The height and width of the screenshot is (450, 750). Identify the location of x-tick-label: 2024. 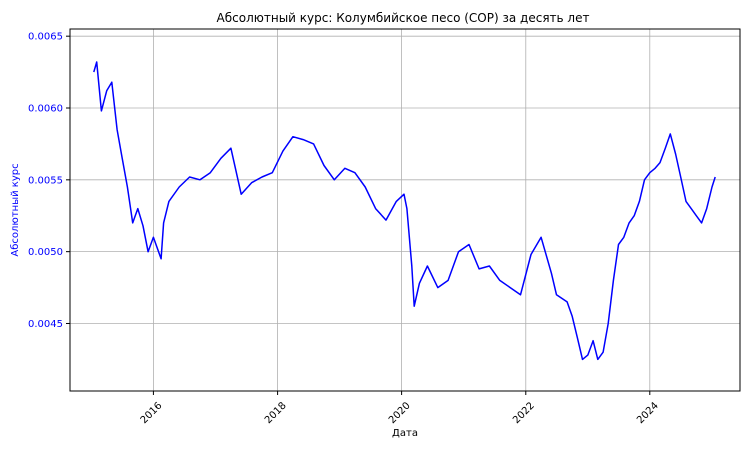
(648, 413).